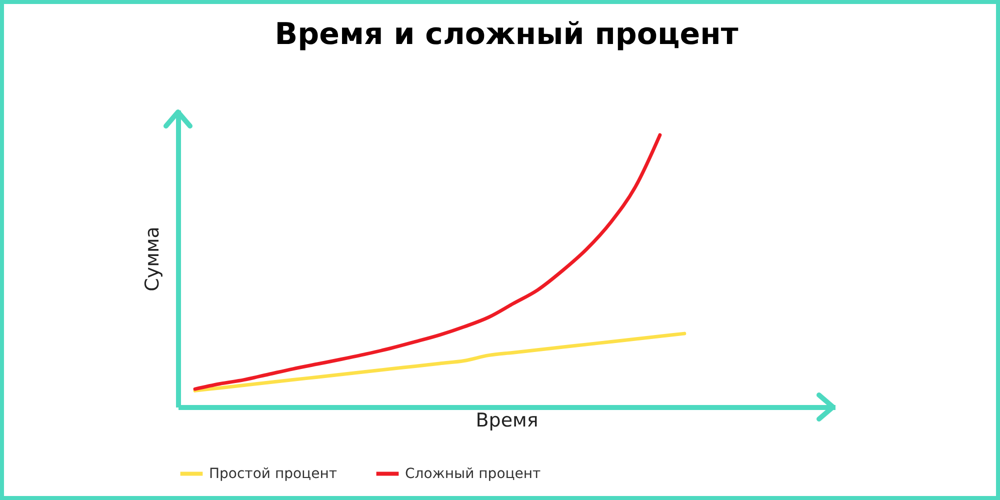  What do you see at coordinates (473, 474) in the screenshot?
I see `legend-label: Сложный процент` at bounding box center [473, 474].